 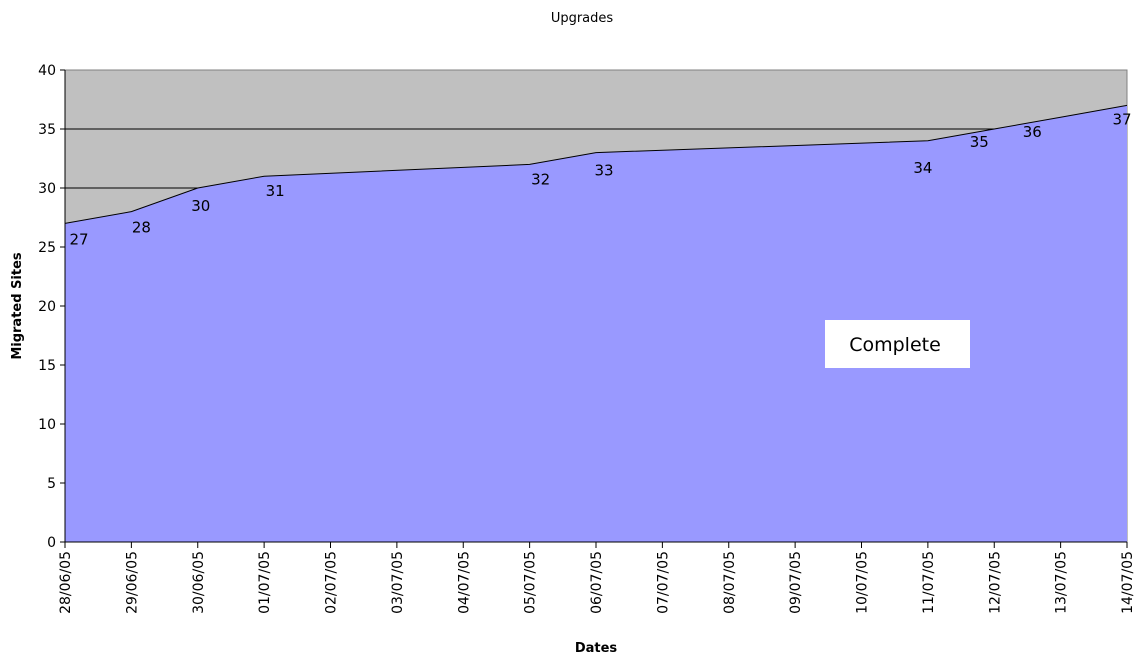 What do you see at coordinates (47, 425) in the screenshot?
I see `y-tick-label: 10` at bounding box center [47, 425].